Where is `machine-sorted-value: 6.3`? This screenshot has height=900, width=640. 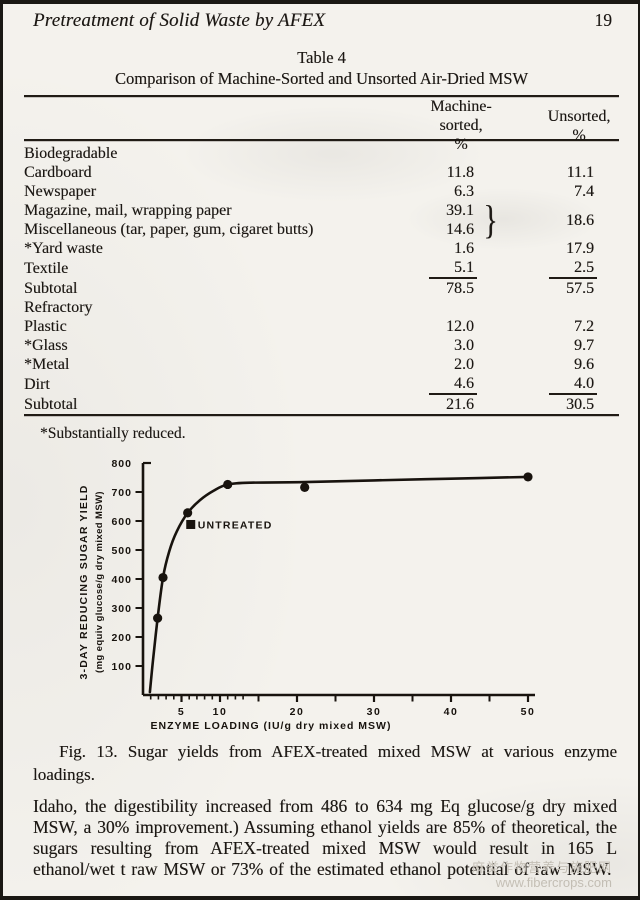 machine-sorted-value: 6.3 is located at coordinates (464, 191).